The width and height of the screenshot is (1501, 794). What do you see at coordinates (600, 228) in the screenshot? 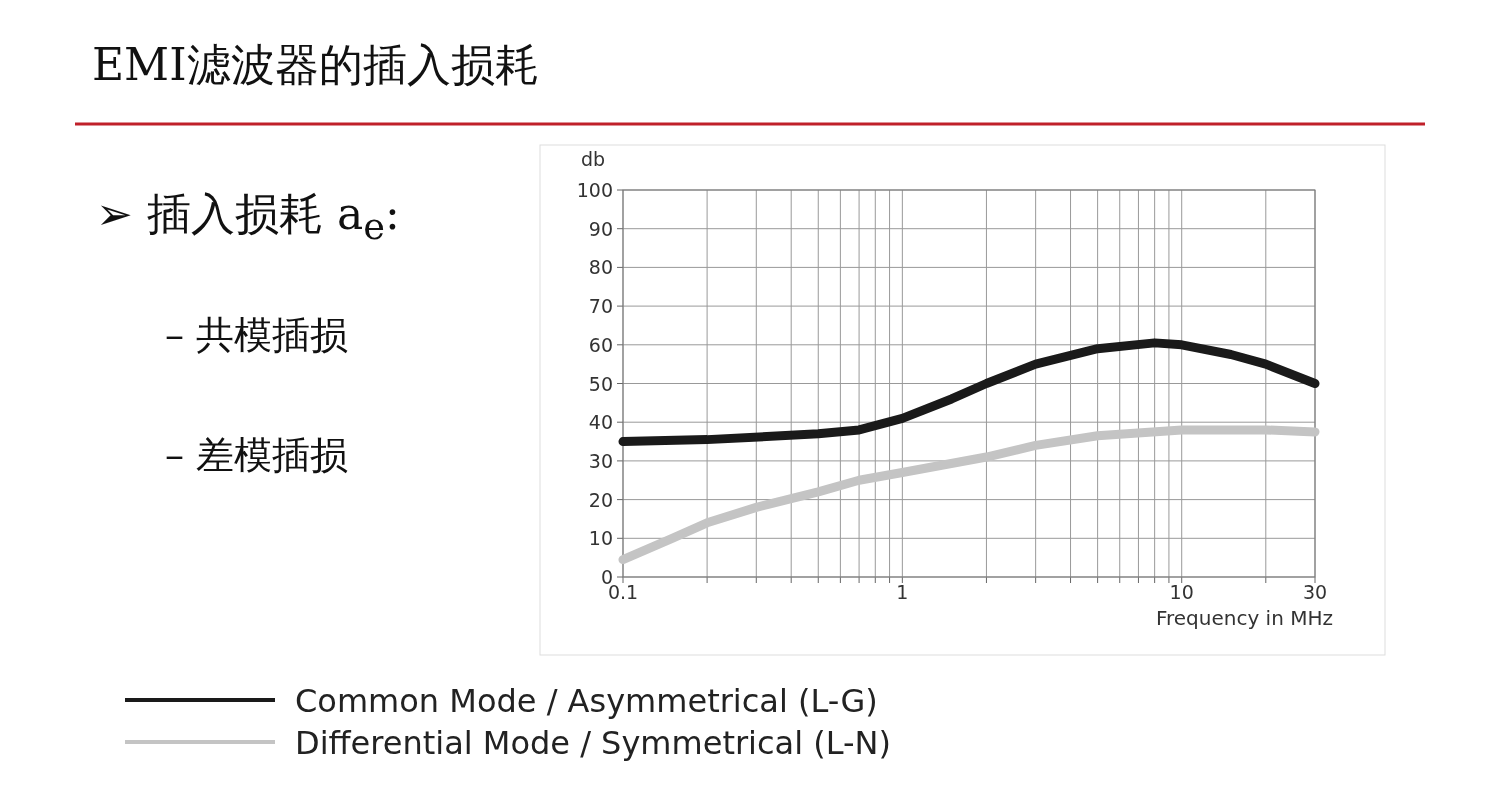
I see `y-tick-label: 90` at bounding box center [600, 228].